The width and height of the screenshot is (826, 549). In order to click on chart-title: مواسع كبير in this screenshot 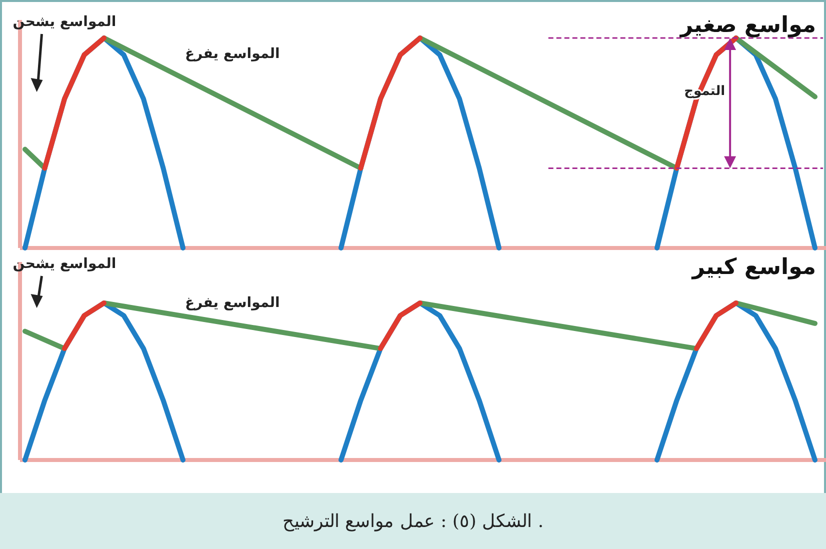, I will do `click(753, 267)`.